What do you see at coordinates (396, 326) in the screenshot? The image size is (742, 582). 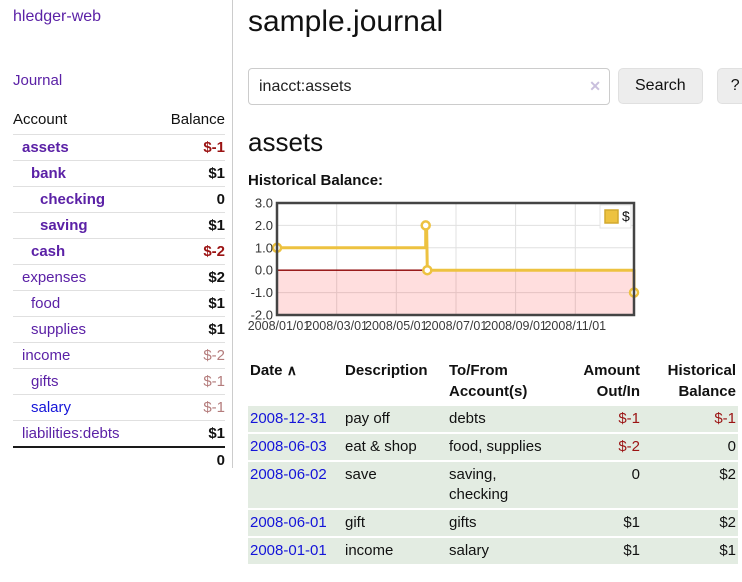 I see `svg-text: 2008/05/01` at bounding box center [396, 326].